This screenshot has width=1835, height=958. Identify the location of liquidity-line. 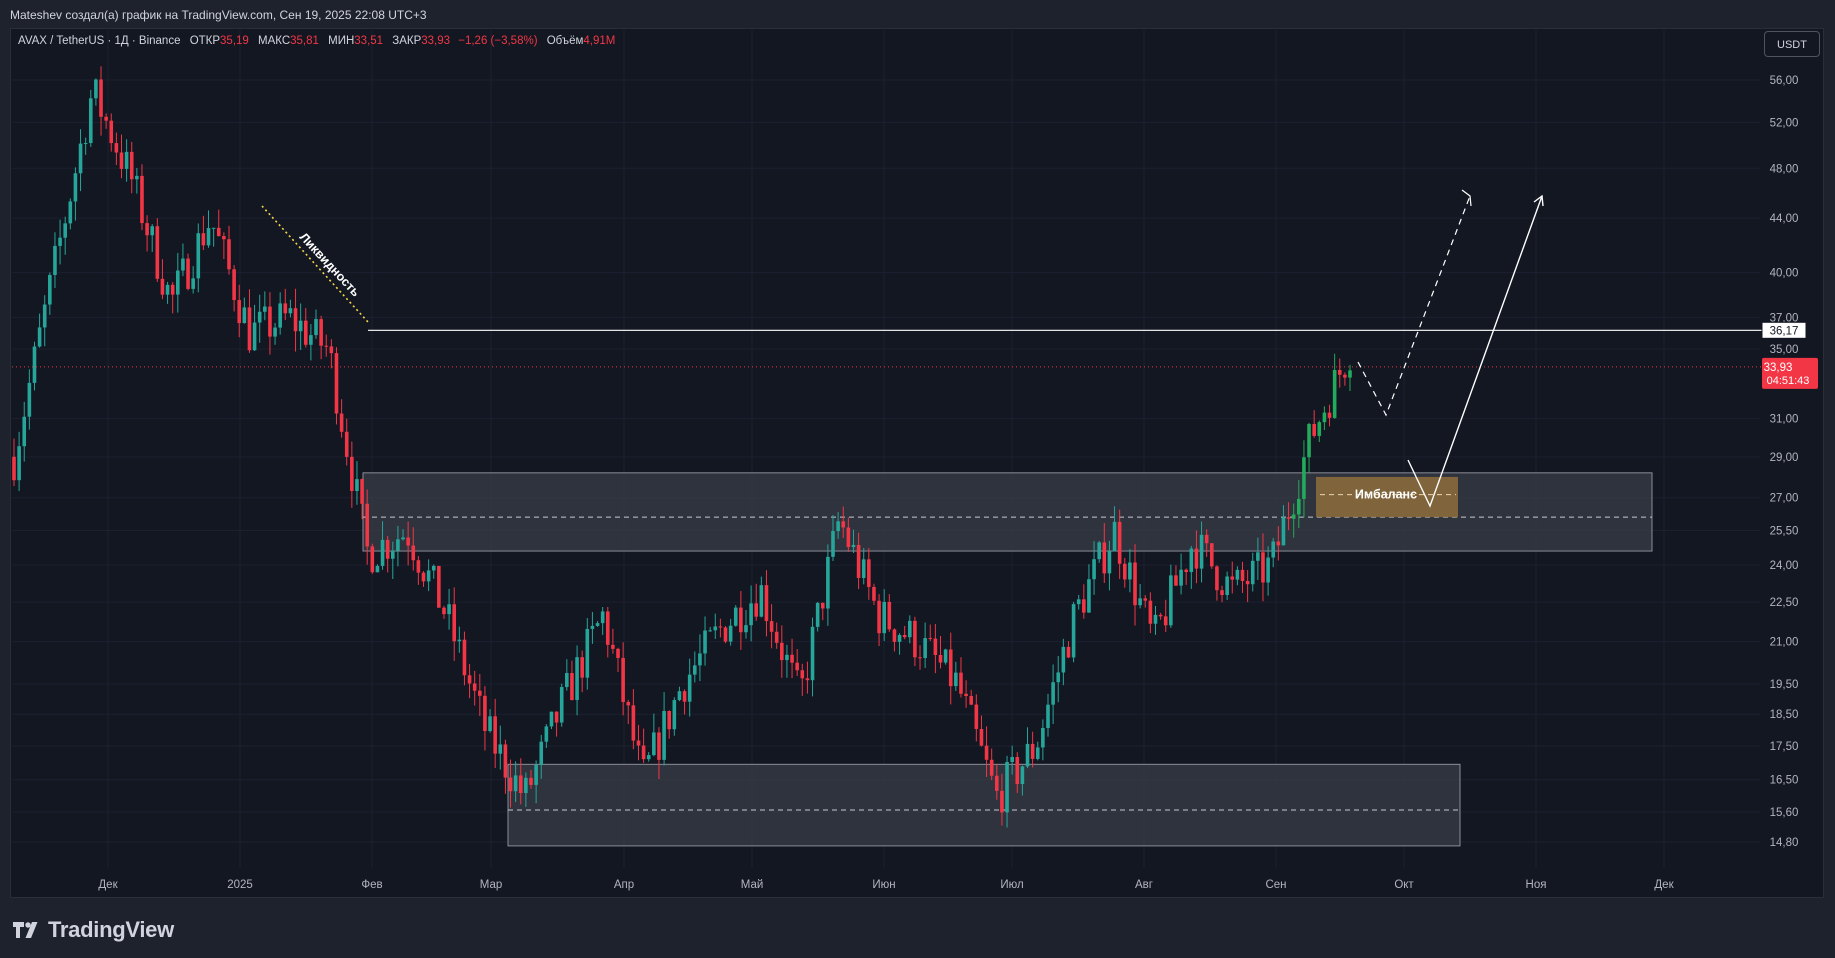
(315, 264).